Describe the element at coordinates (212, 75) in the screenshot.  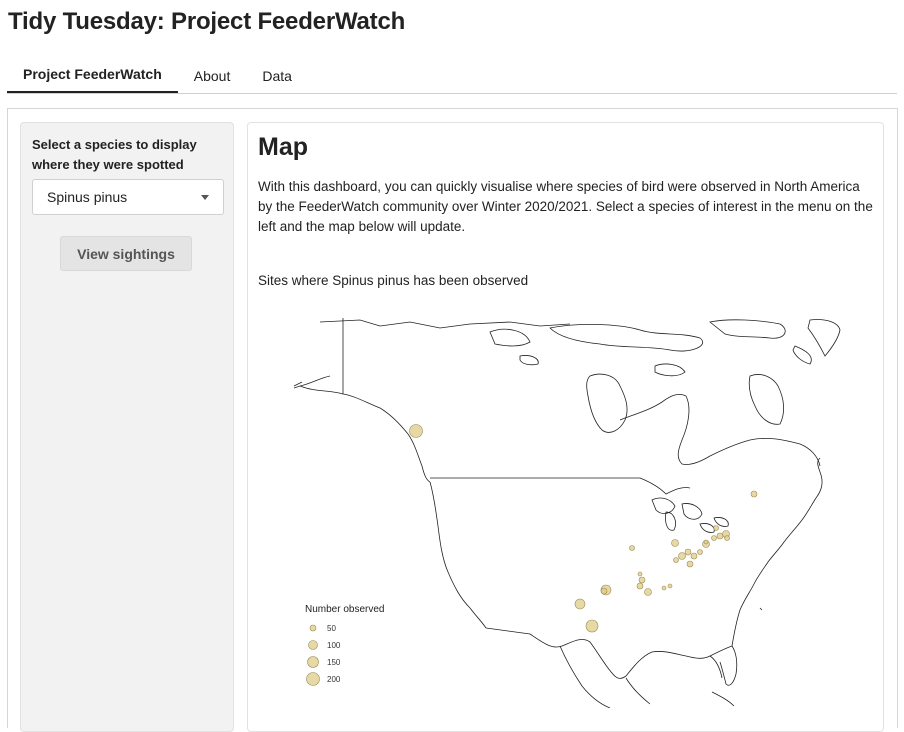
I see `tab-about: About` at that location.